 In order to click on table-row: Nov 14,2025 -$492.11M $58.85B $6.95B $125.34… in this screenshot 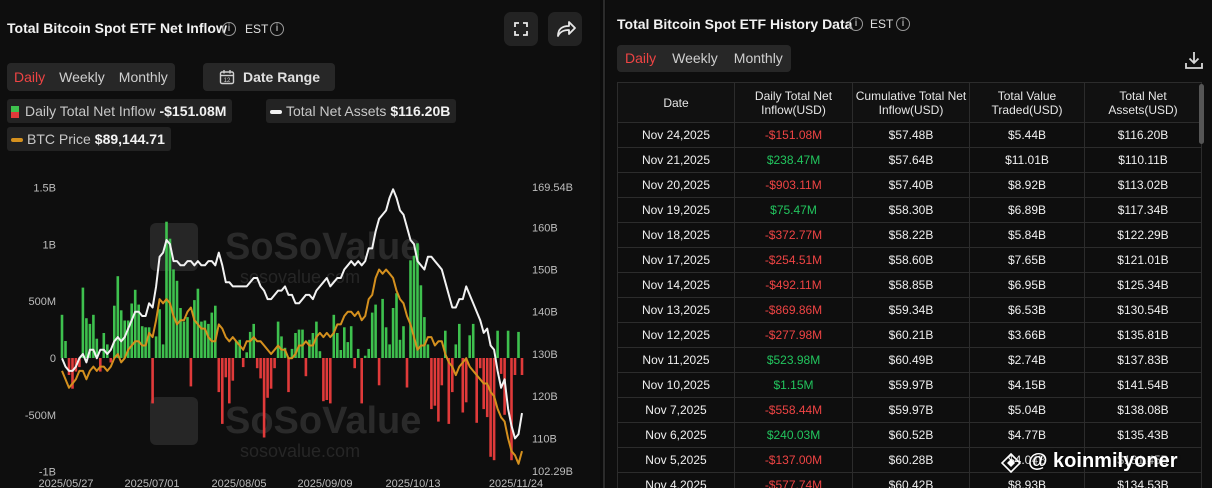, I will do `click(909, 285)`.